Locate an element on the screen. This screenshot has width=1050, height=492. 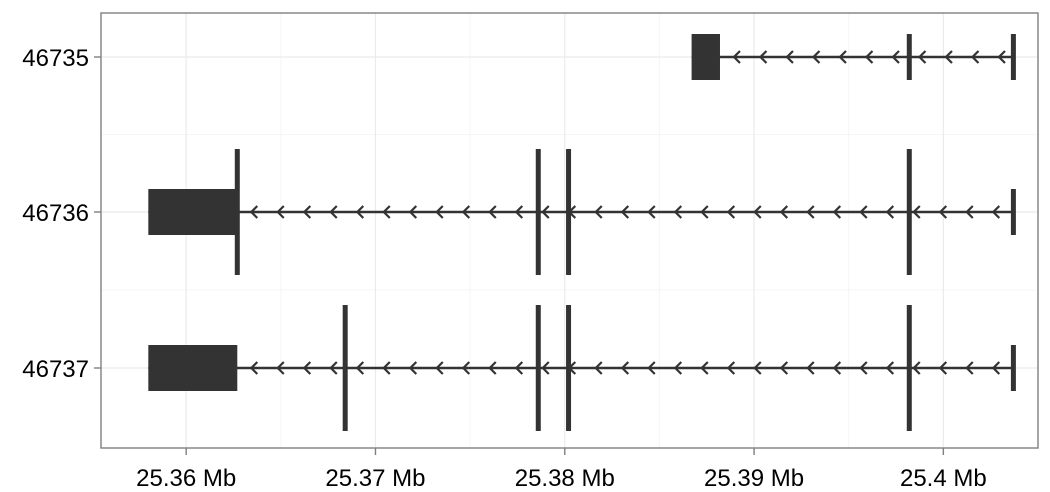
y-tick-label: 46736 is located at coordinates (55, 213).